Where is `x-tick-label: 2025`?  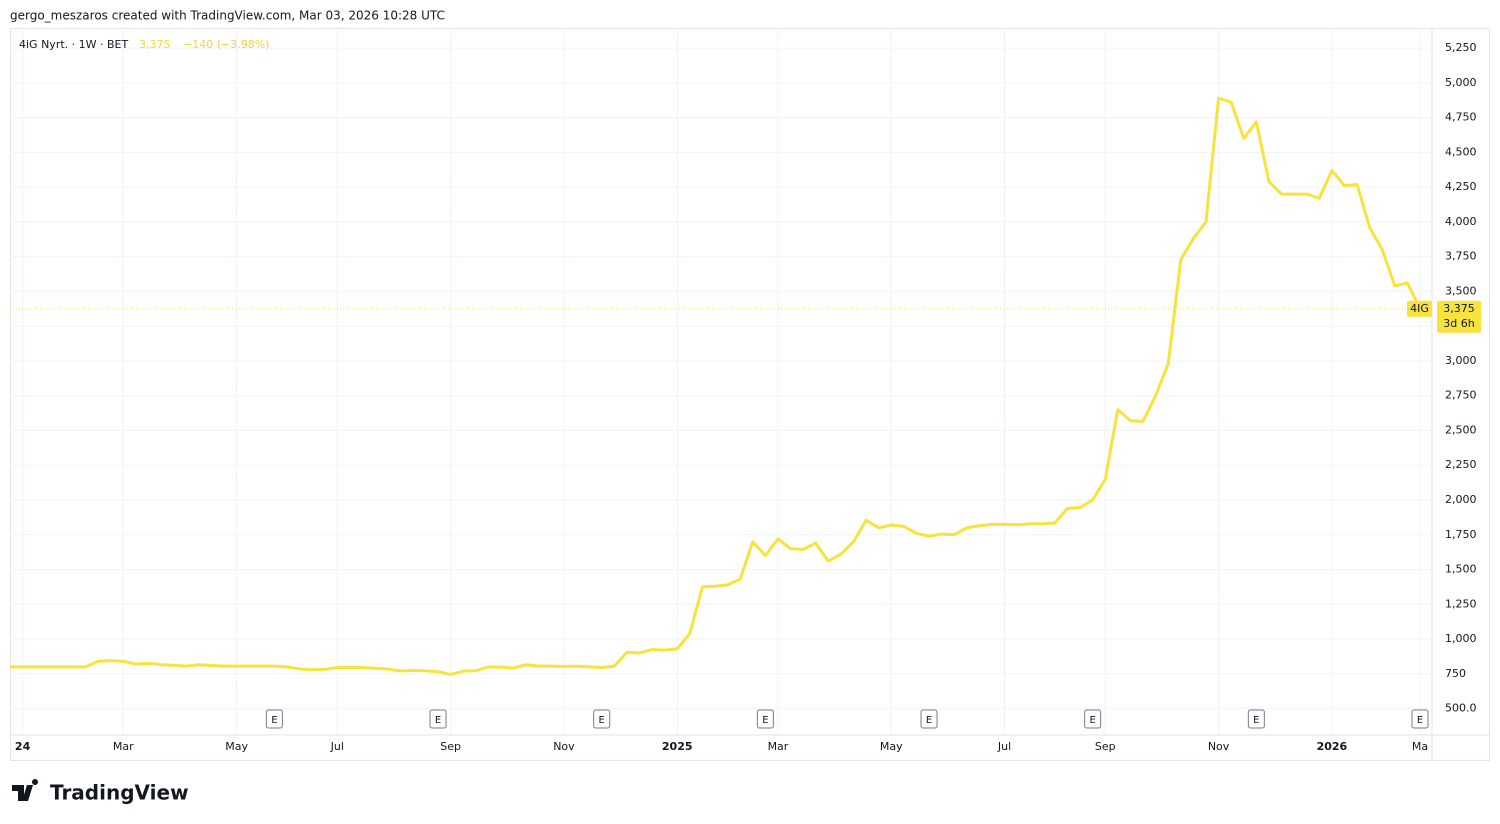
x-tick-label: 2025 is located at coordinates (677, 746).